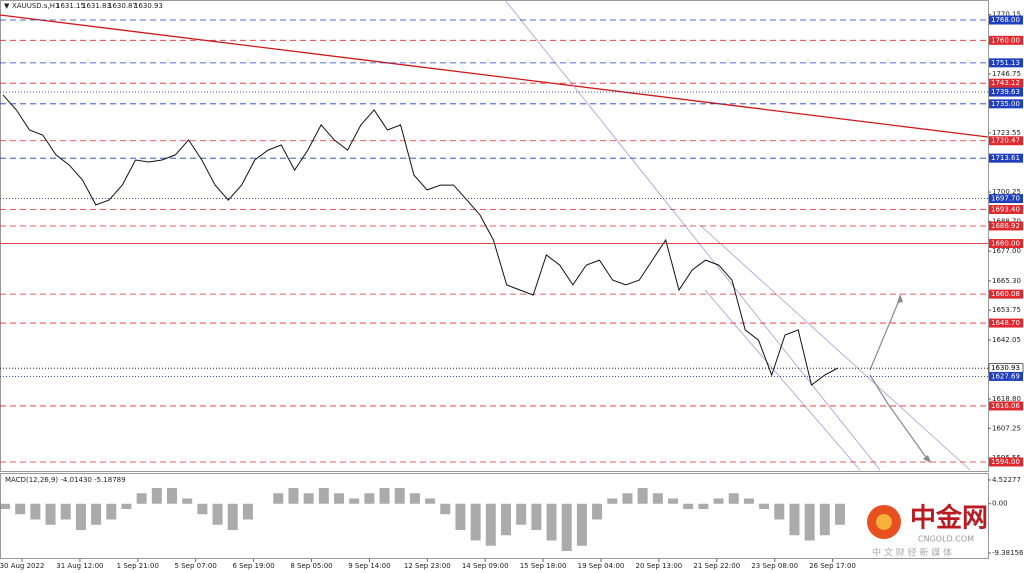 The width and height of the screenshot is (1024, 573). What do you see at coordinates (369, 566) in the screenshot?
I see `x-tick-label: 9 Sep 14:00` at bounding box center [369, 566].